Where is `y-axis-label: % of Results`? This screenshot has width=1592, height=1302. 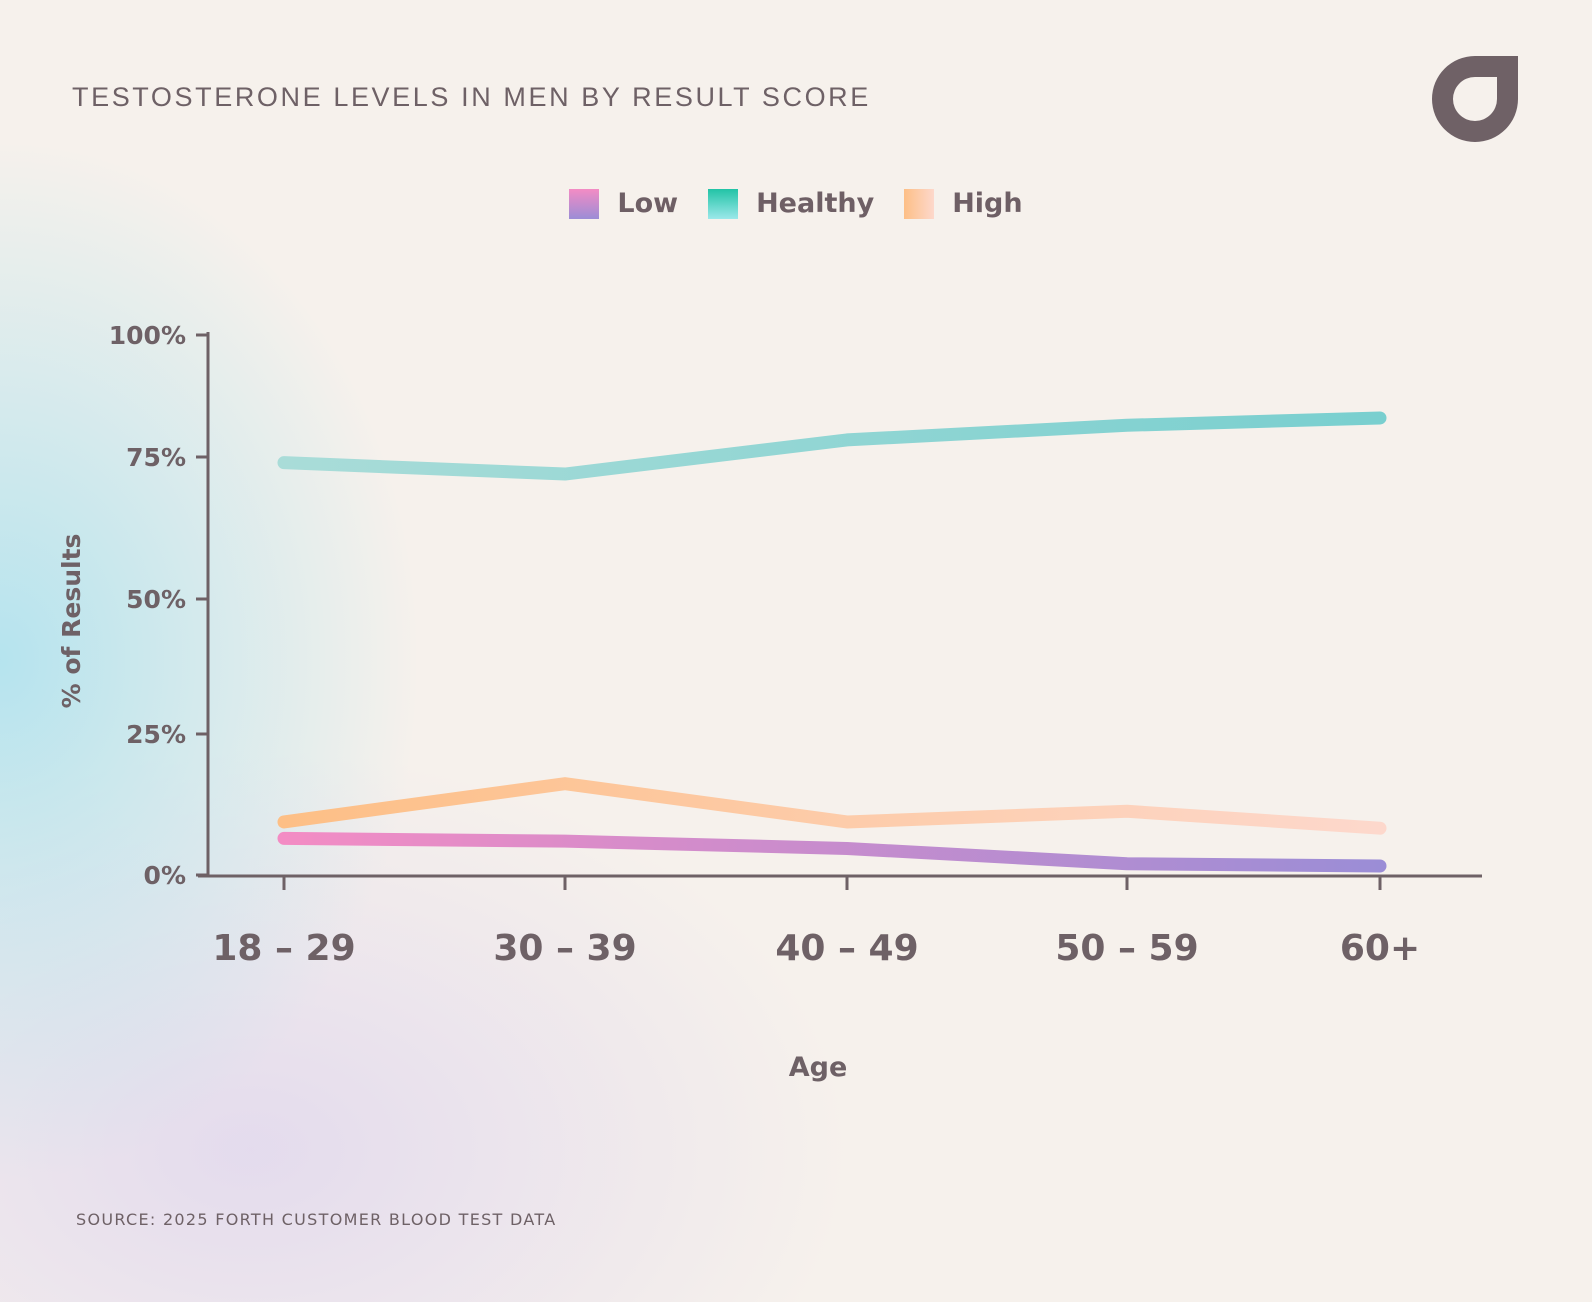 y-axis-label: % of Results is located at coordinates (71, 621).